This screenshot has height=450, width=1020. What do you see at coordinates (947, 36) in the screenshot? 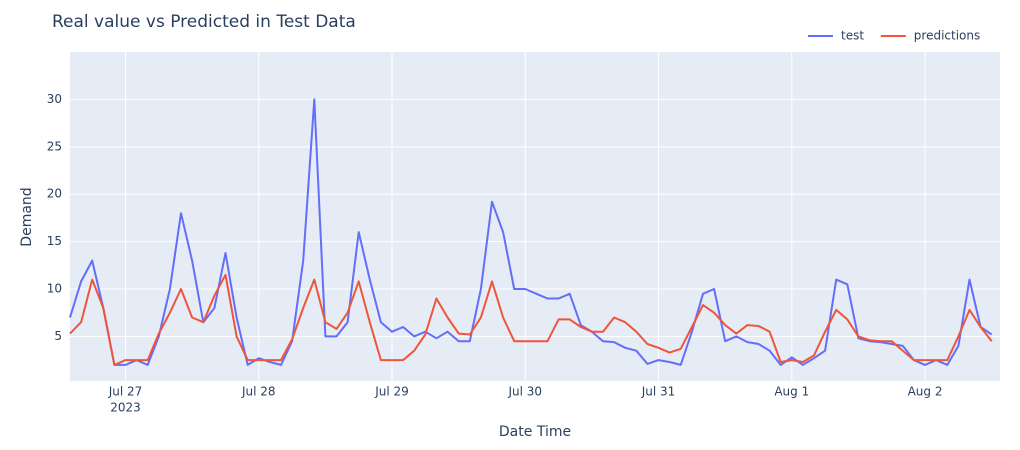
I see `legend-label: predictions` at bounding box center [947, 36].